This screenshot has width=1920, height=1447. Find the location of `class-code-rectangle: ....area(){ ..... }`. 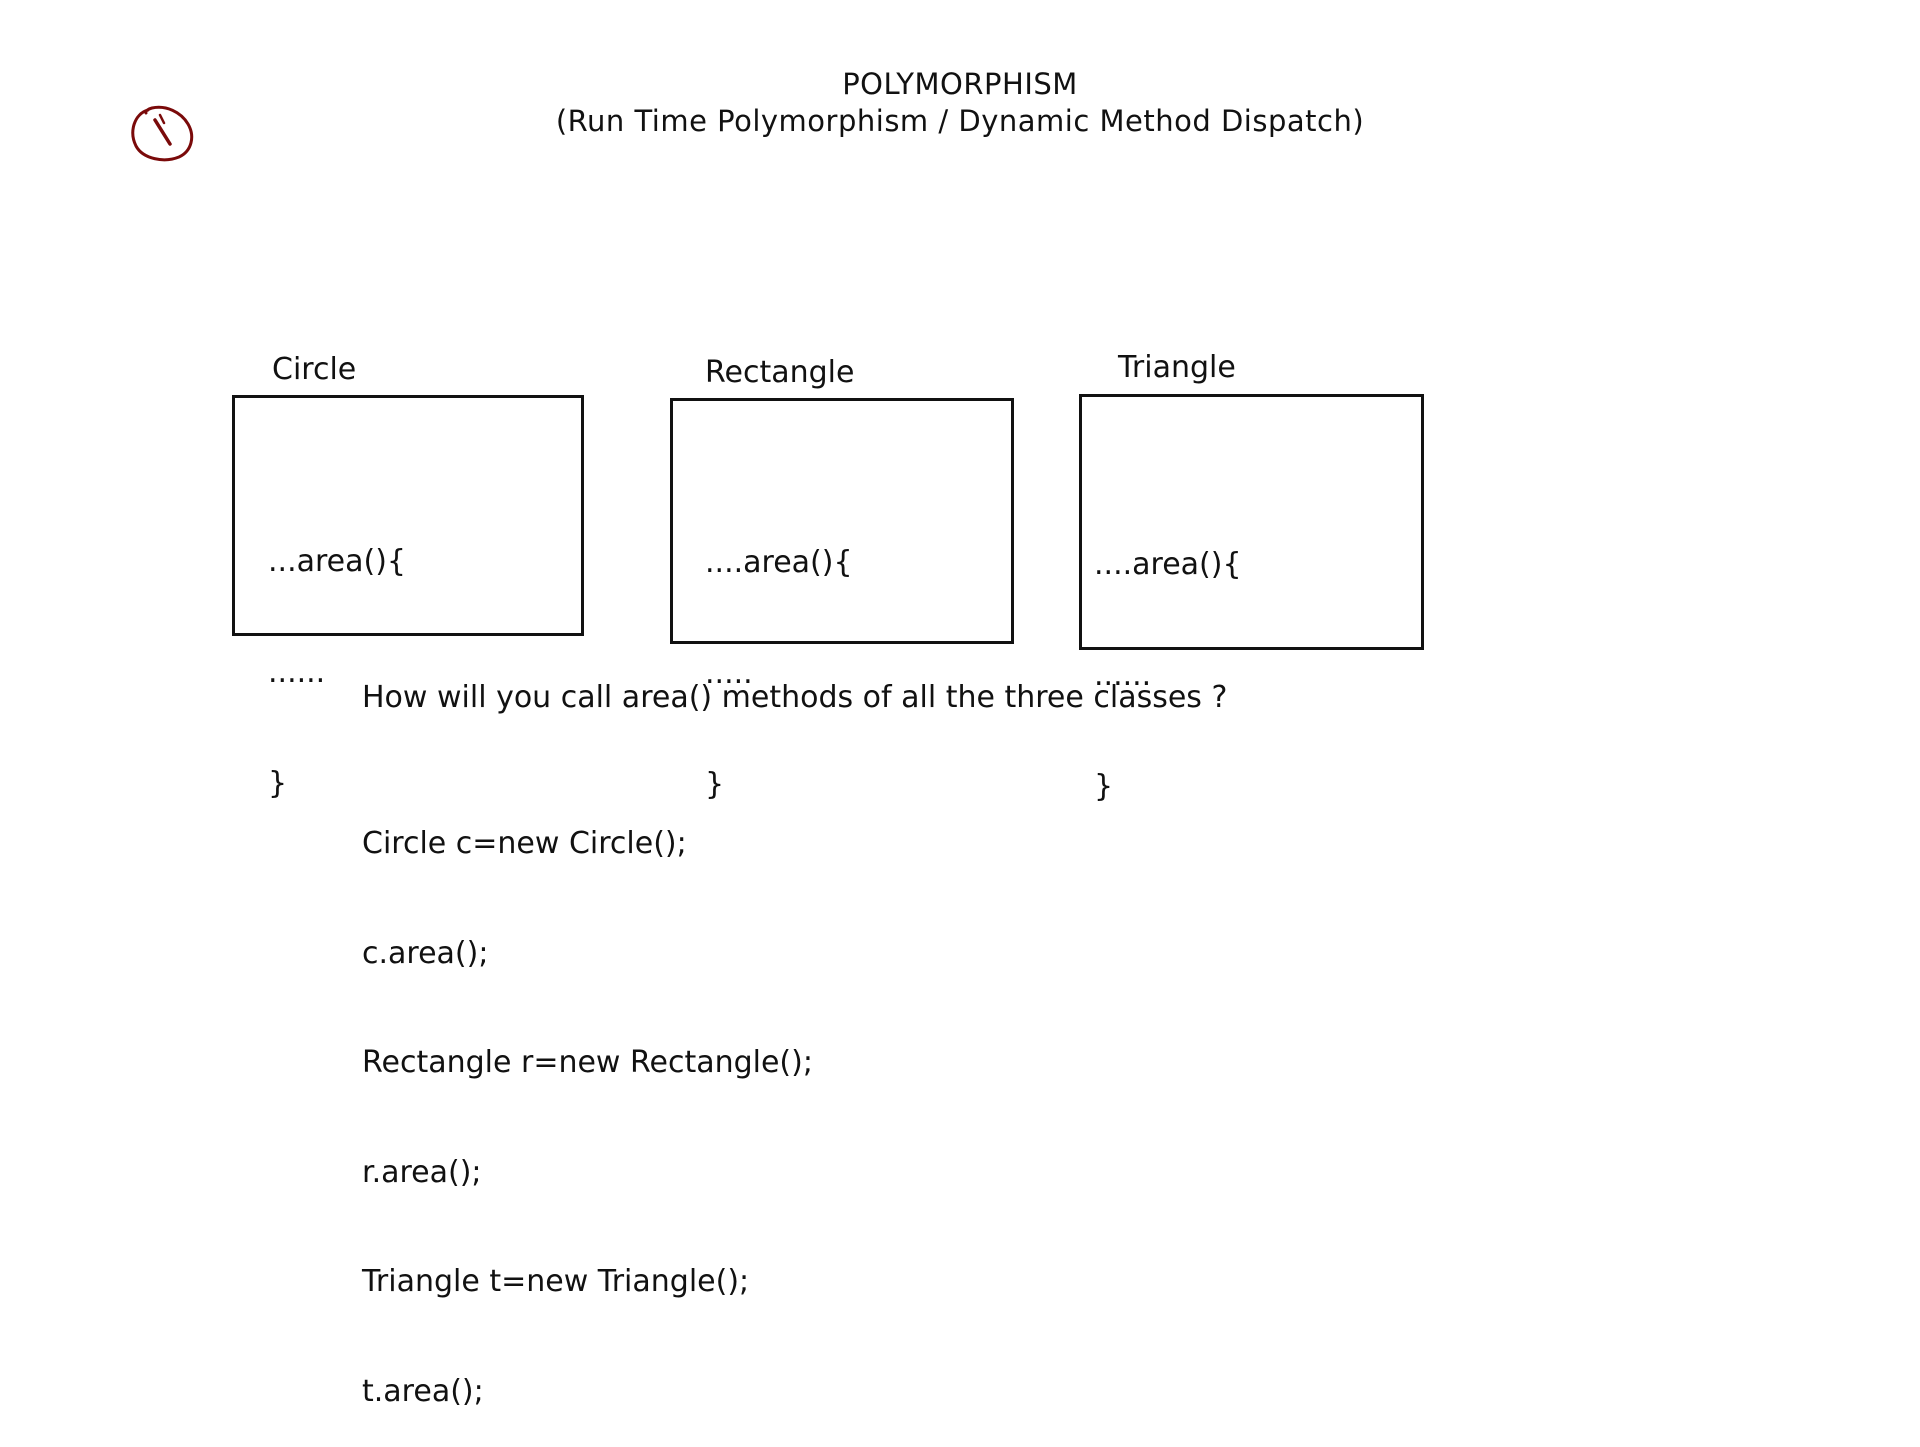

class-code-rectangle: ....area(){ ..... } is located at coordinates (779, 655).